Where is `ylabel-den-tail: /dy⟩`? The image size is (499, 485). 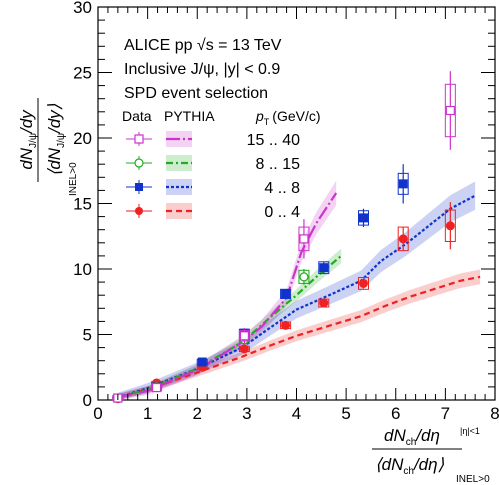
ylabel-den-tail: /dy⟩ is located at coordinates (54, 118).